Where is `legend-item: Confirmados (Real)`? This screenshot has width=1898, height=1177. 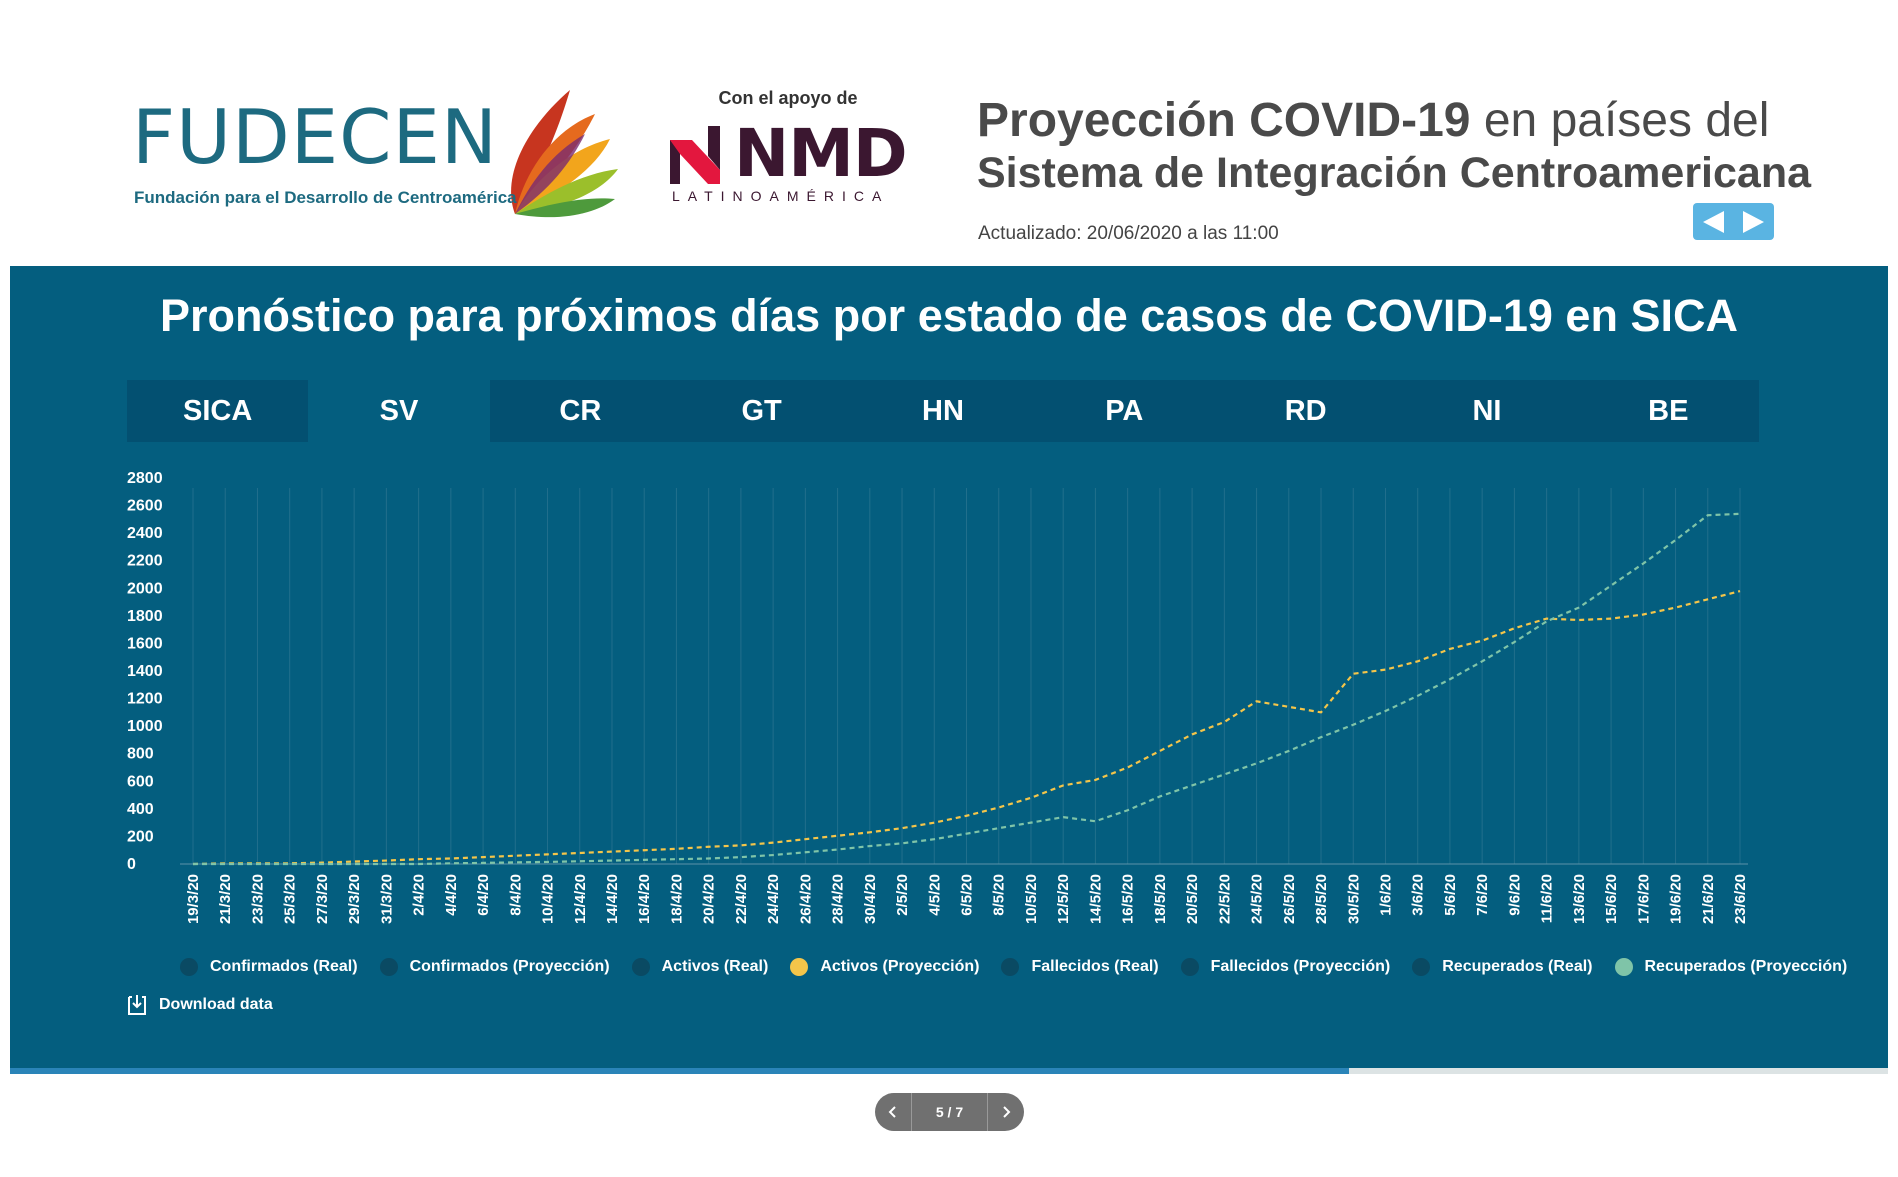
legend-item: Confirmados (Real) is located at coordinates (269, 967).